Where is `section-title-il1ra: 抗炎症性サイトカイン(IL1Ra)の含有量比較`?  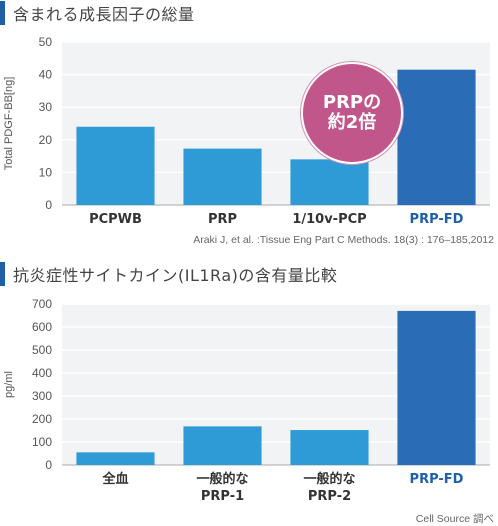 section-title-il1ra: 抗炎症性サイトカイン(IL1Ra)の含有量比較 is located at coordinates (168, 274).